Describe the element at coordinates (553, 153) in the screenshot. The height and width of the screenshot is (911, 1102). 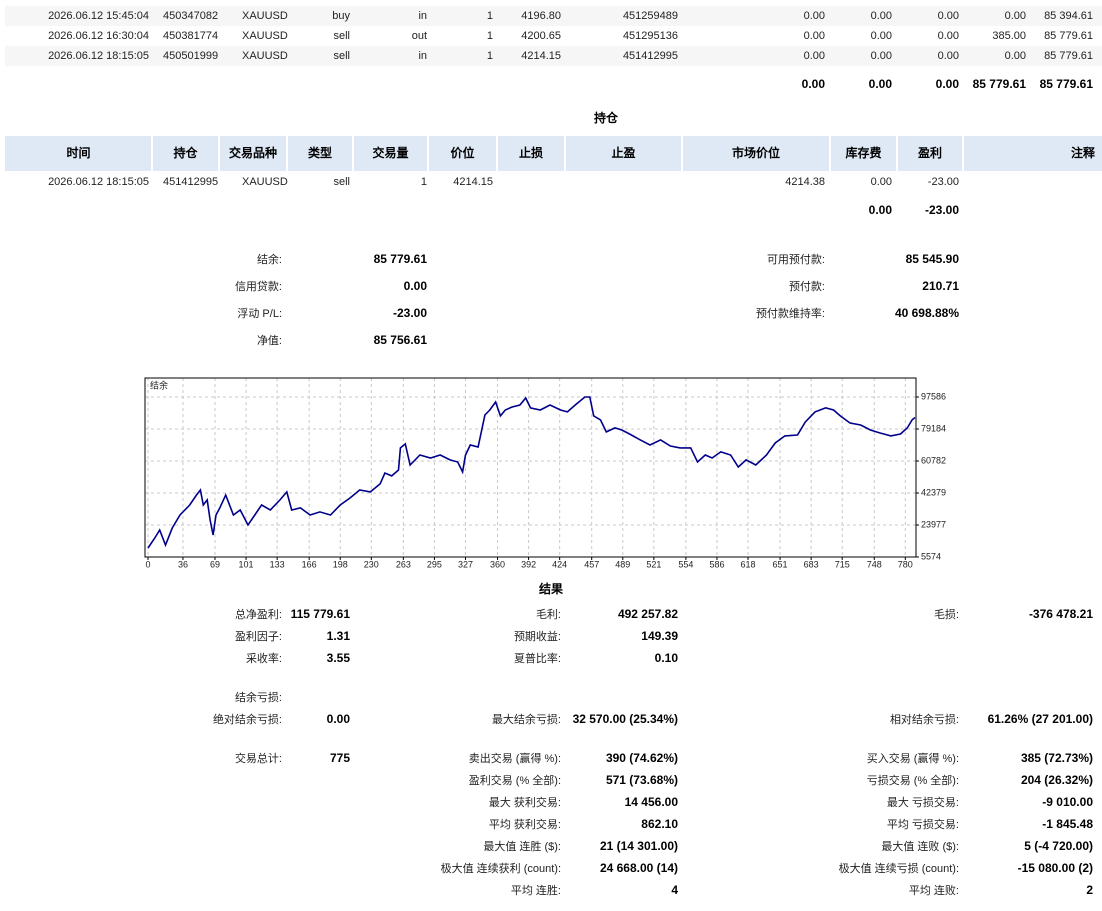
I see `header-bg` at that location.